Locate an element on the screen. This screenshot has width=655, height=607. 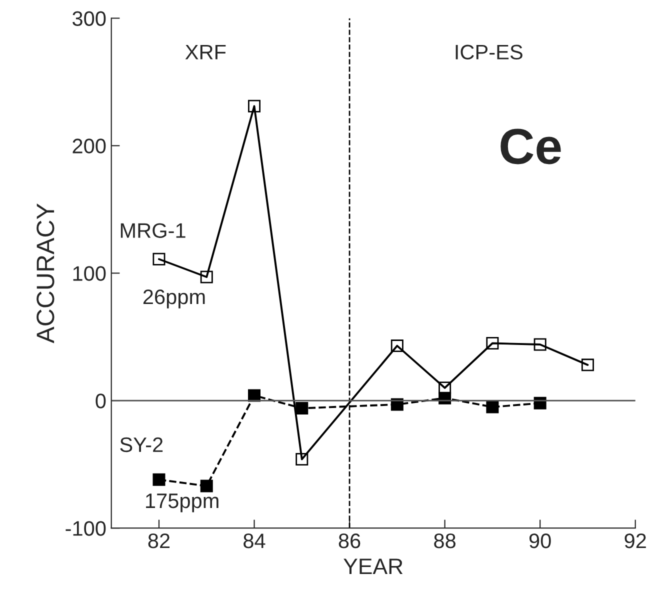
y-tick-label: -100 is located at coordinates (86, 528).